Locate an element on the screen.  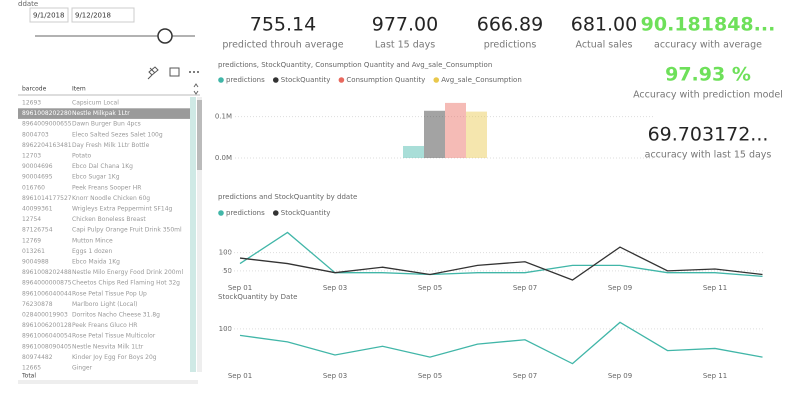
end-date: 9/12/2018 is located at coordinates (93, 16).